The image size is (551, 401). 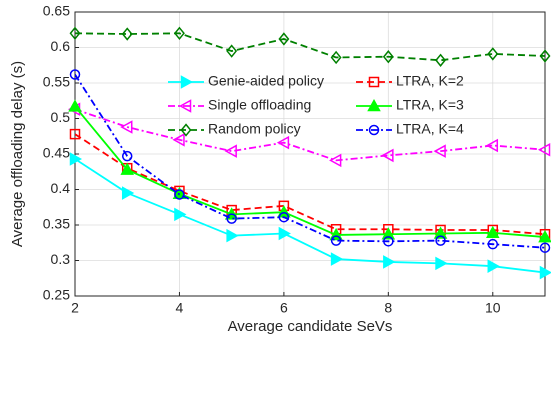 What do you see at coordinates (430, 105) in the screenshot?
I see `legend-label: LTRA, K=3` at bounding box center [430, 105].